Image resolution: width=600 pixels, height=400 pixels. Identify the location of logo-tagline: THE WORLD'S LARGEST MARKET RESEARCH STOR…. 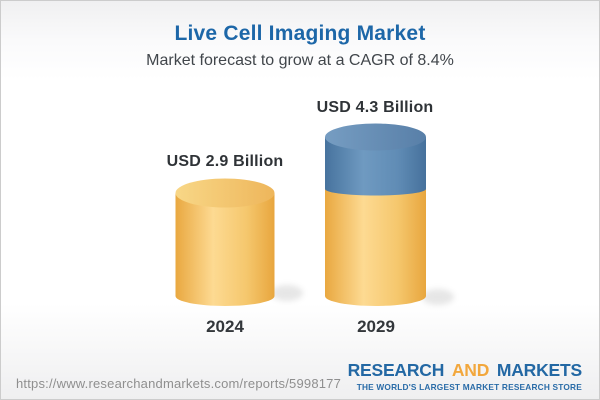
(469, 386).